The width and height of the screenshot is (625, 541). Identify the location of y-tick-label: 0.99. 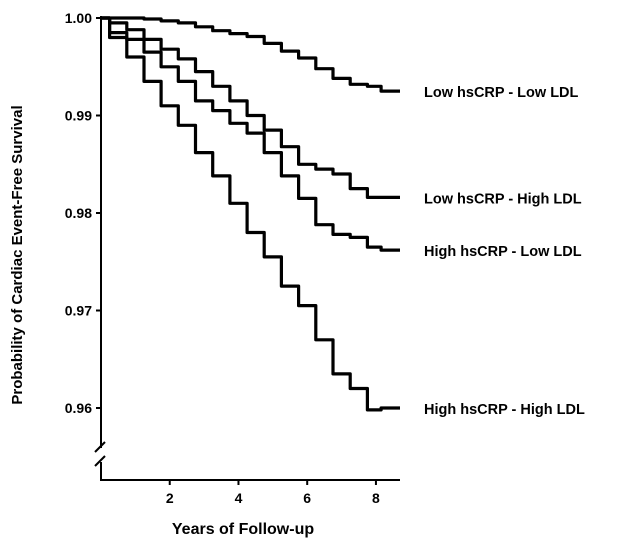
(78, 116).